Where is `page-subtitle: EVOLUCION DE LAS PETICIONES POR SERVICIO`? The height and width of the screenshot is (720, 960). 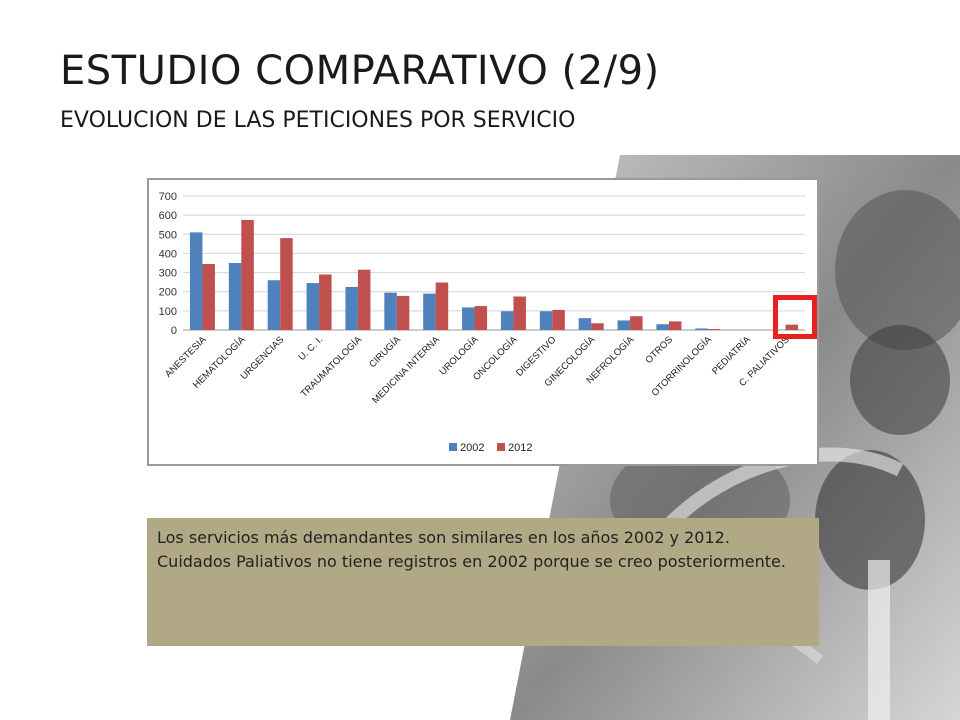
page-subtitle: EVOLUCION DE LAS PETICIONES POR SERVICIO is located at coordinates (318, 120).